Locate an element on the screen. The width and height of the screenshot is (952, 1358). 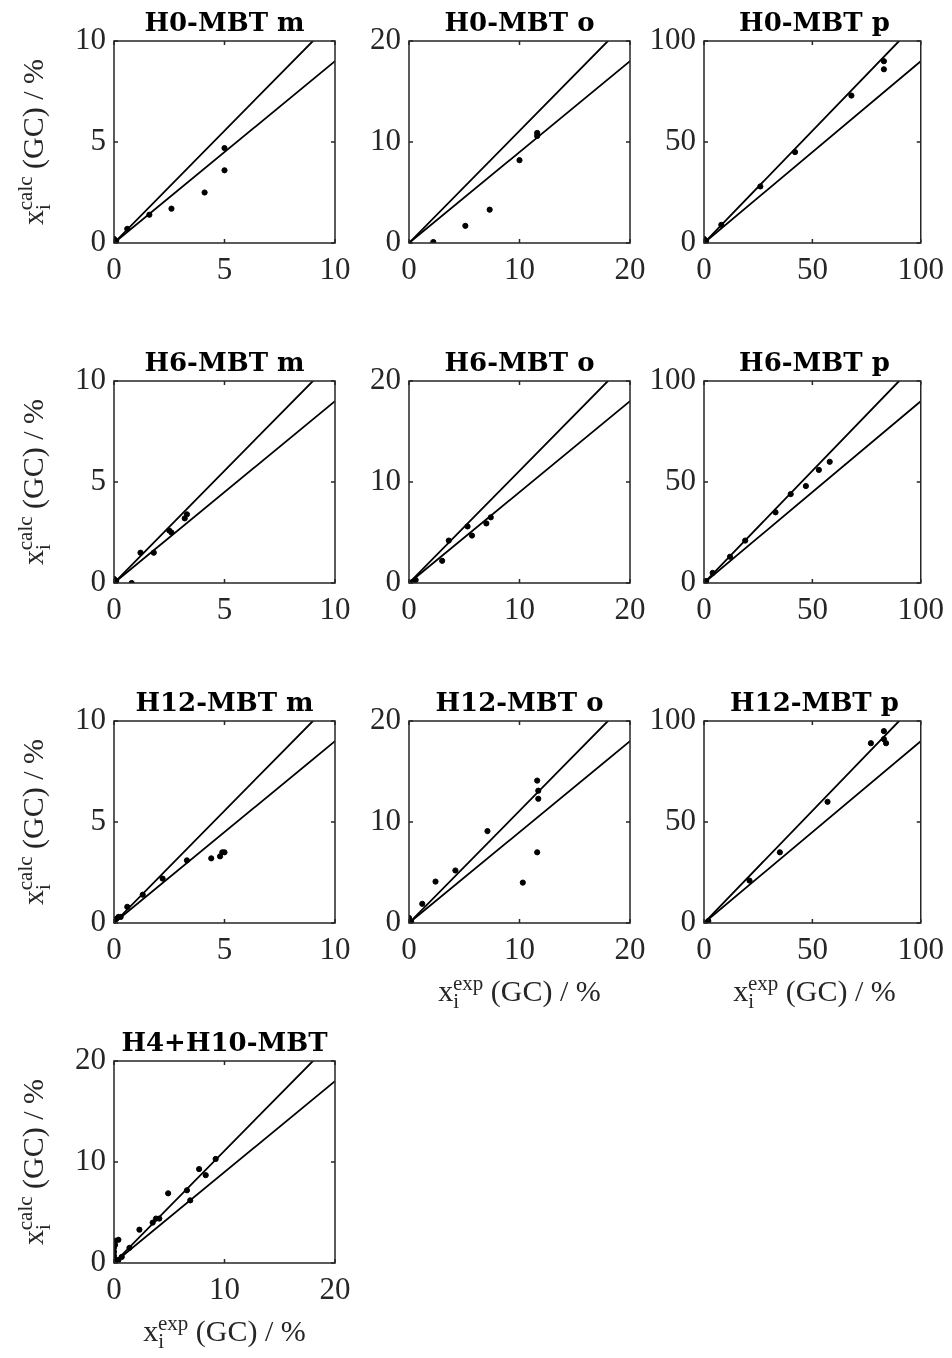
chart-title: H0-MBT m is located at coordinates (224, 22).